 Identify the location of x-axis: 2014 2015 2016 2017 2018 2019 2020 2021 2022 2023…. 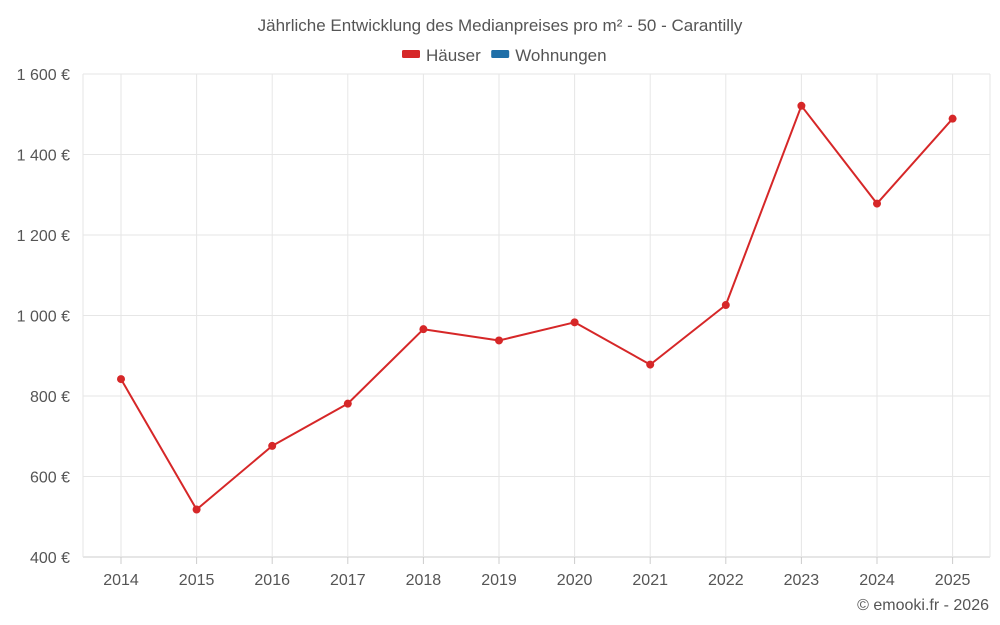
(536, 573).